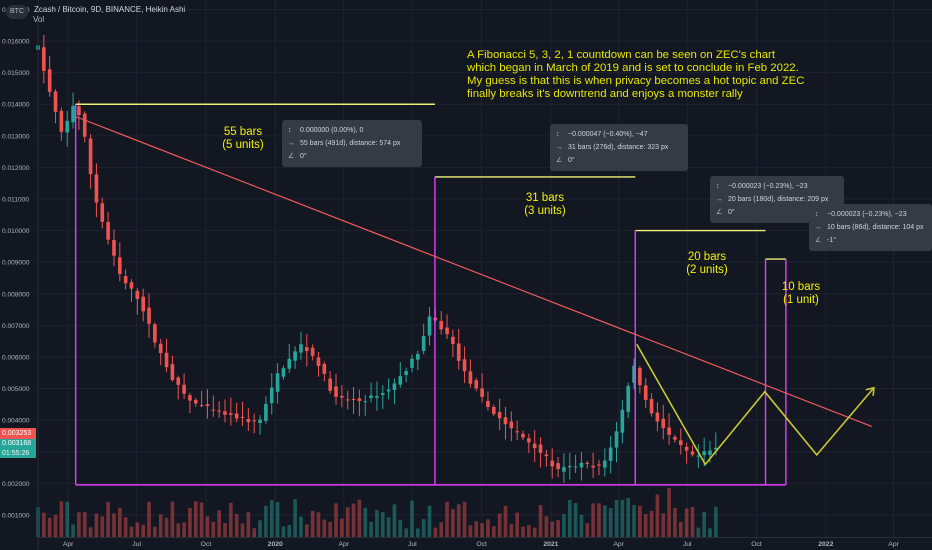  I want to click on y-tick-label: 0.010000, so click(16, 231).